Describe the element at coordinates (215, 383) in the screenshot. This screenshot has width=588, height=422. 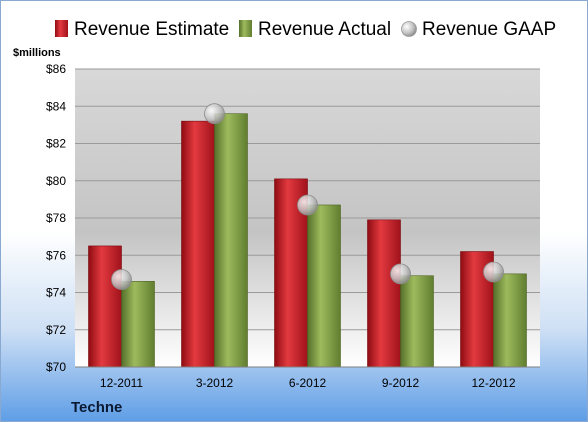
I see `x-tick-label: 3-2012` at that location.